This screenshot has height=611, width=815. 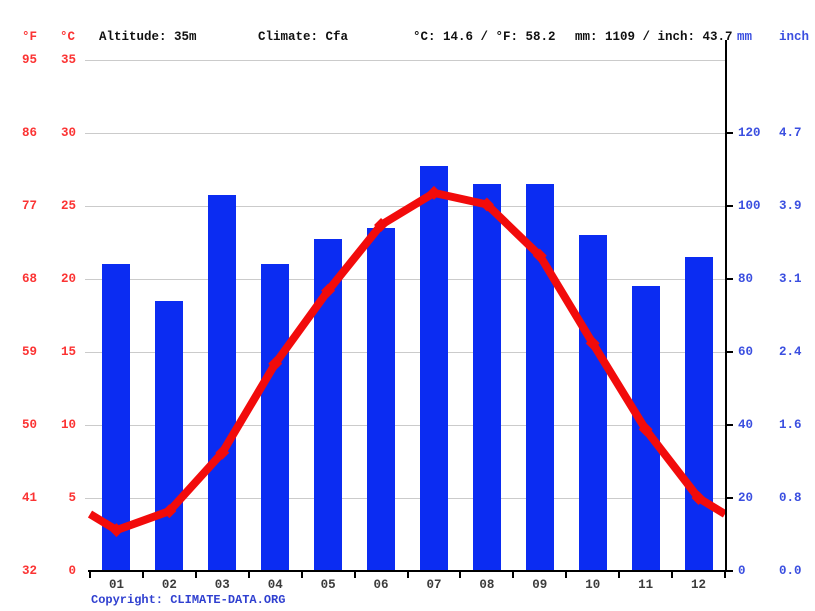 What do you see at coordinates (790, 206) in the screenshot?
I see `inch-tick-label: 3.9` at bounding box center [790, 206].